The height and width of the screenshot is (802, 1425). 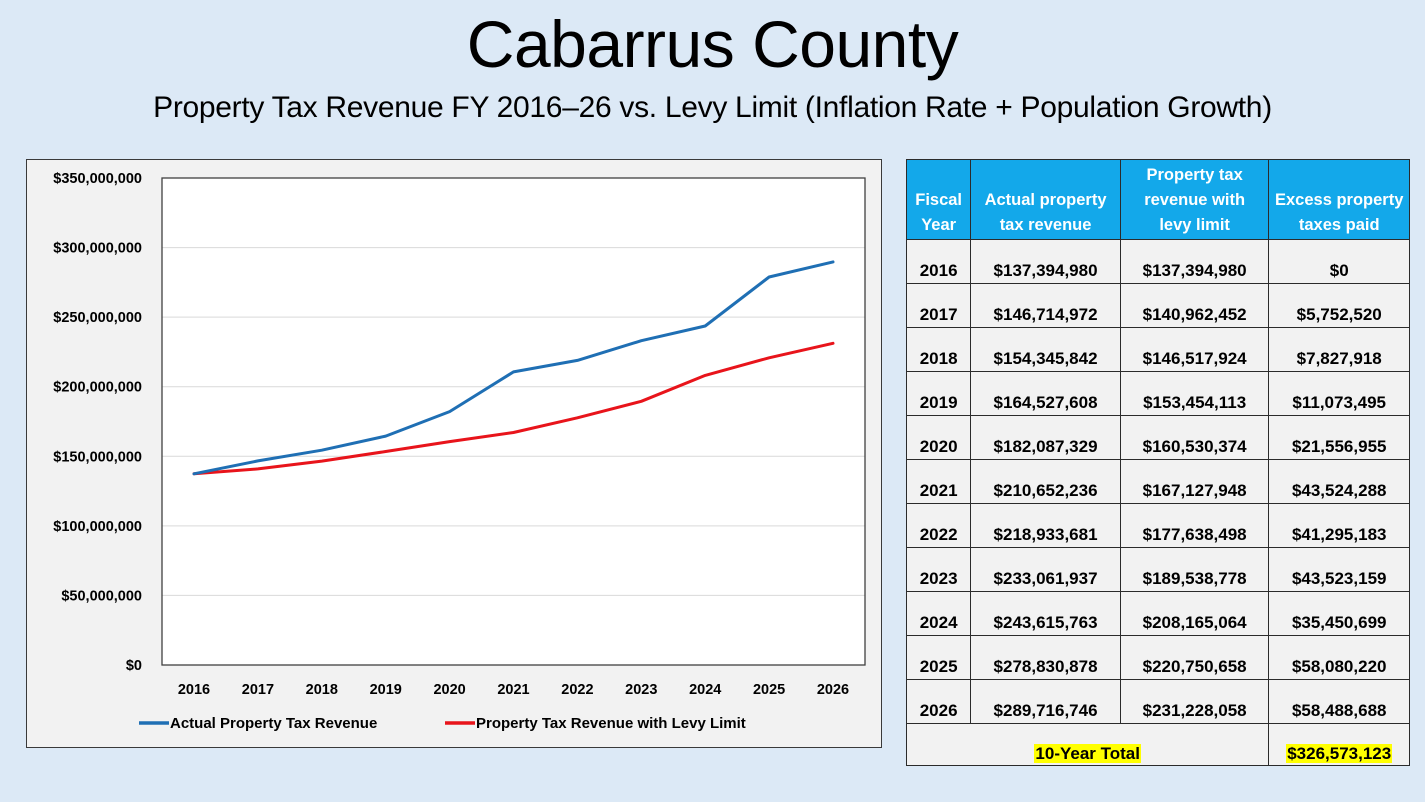 I want to click on total-value: $326,573,123, so click(x=1339, y=753).